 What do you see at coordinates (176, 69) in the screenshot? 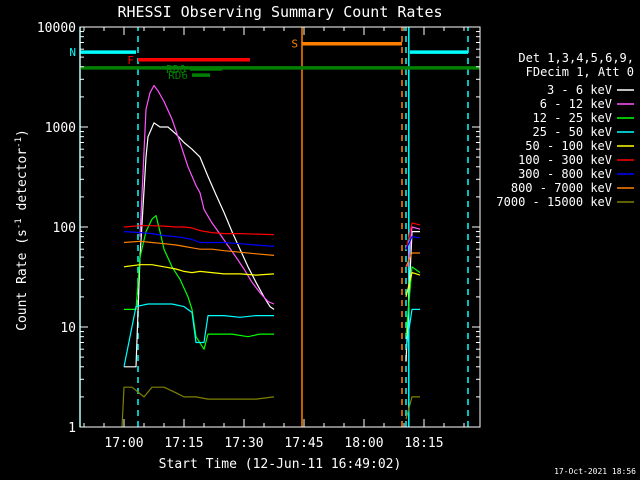
I see `flag-label-5: RD0` at bounding box center [176, 69].